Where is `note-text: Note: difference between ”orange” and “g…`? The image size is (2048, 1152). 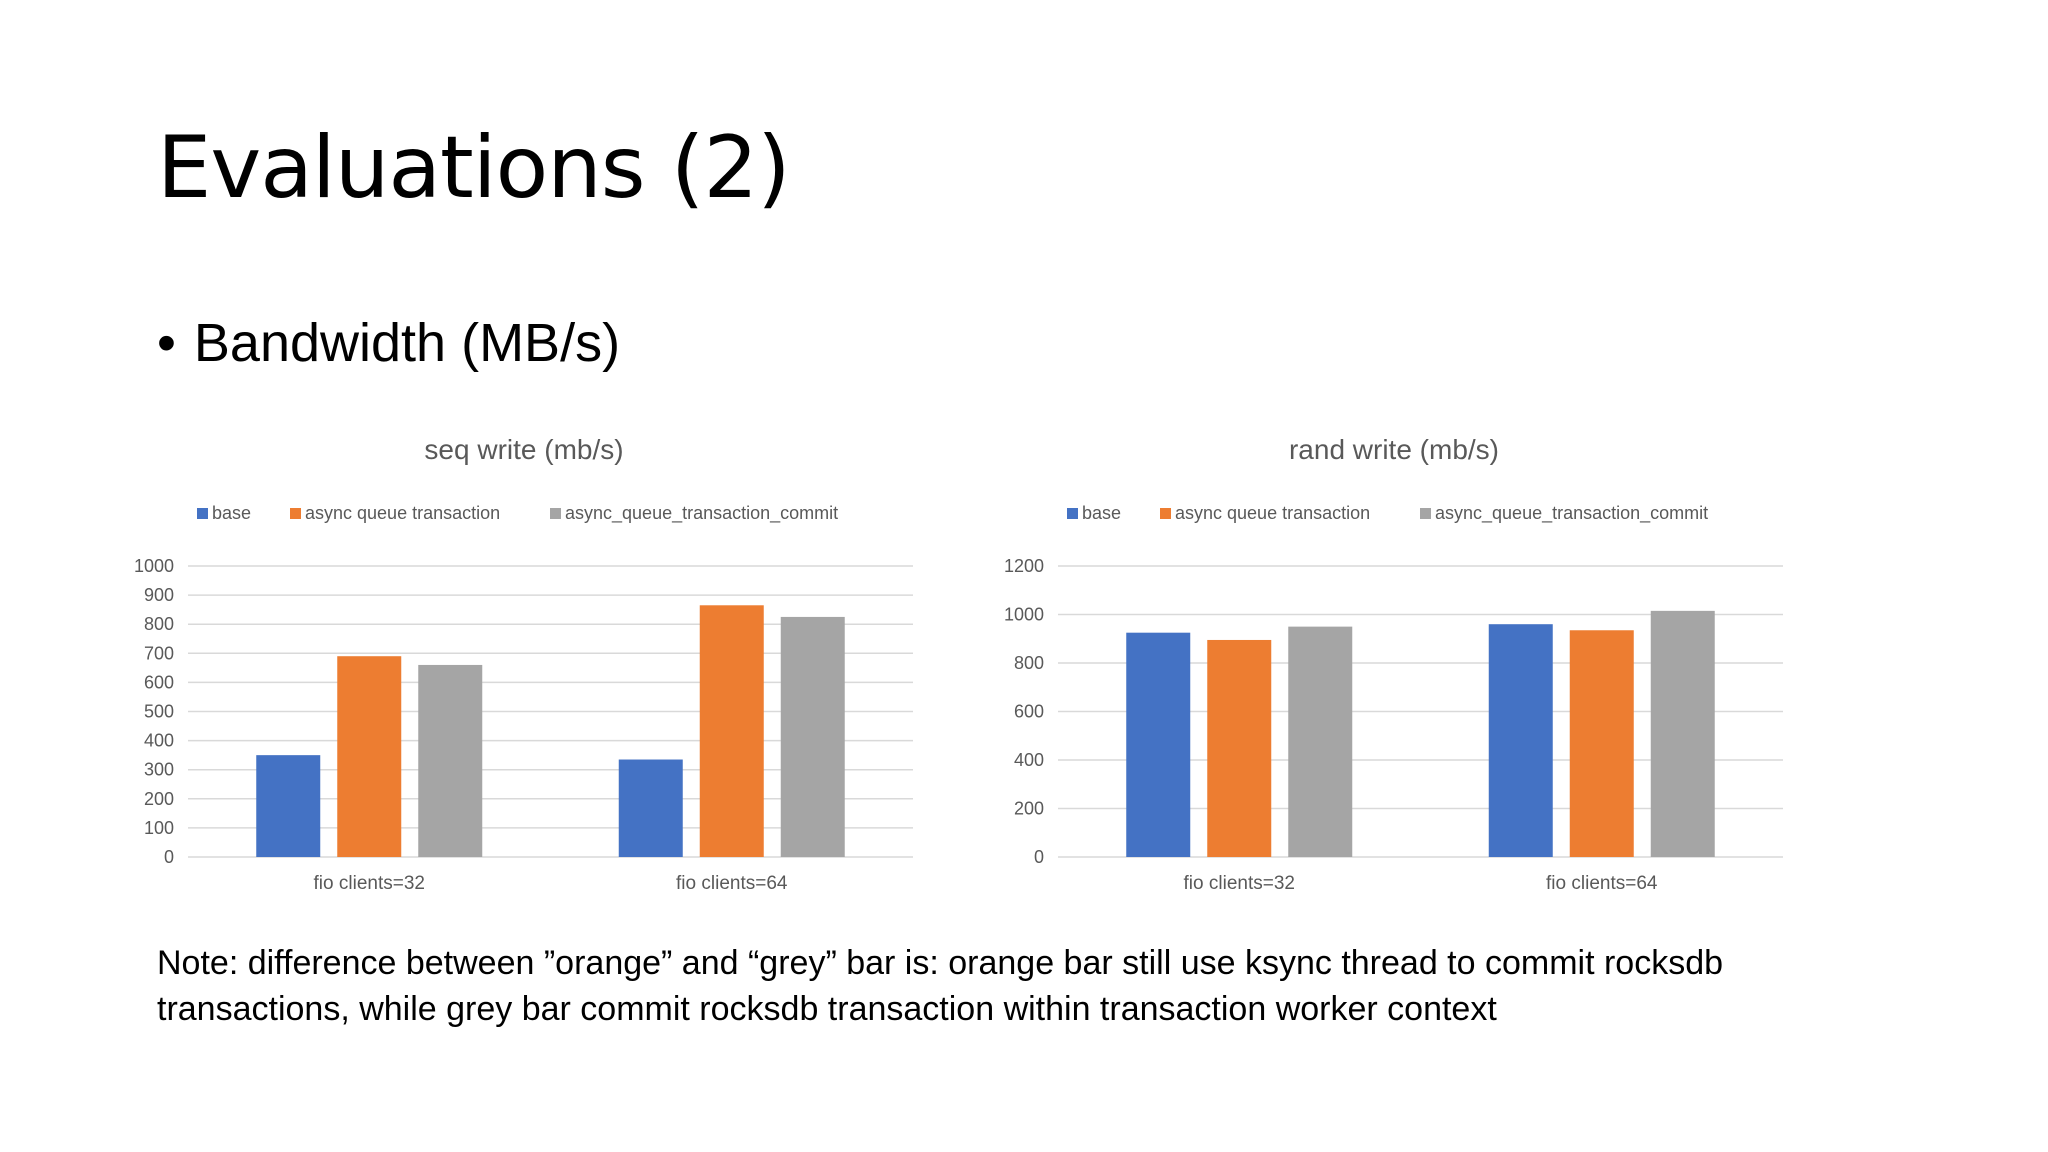
note-text: Note: difference between ”orange” and “g… is located at coordinates (940, 986).